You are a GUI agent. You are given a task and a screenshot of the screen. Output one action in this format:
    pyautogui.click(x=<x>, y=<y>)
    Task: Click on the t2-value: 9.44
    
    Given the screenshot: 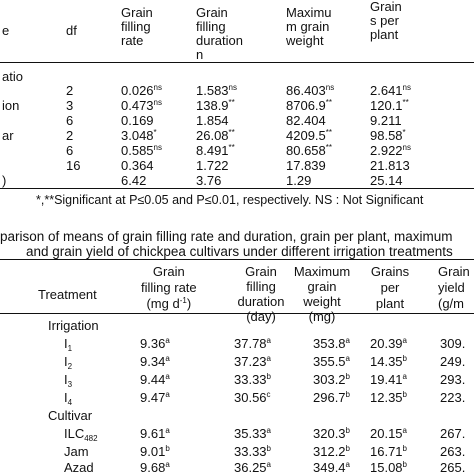 What is the action you would take?
    pyautogui.click(x=153, y=379)
    